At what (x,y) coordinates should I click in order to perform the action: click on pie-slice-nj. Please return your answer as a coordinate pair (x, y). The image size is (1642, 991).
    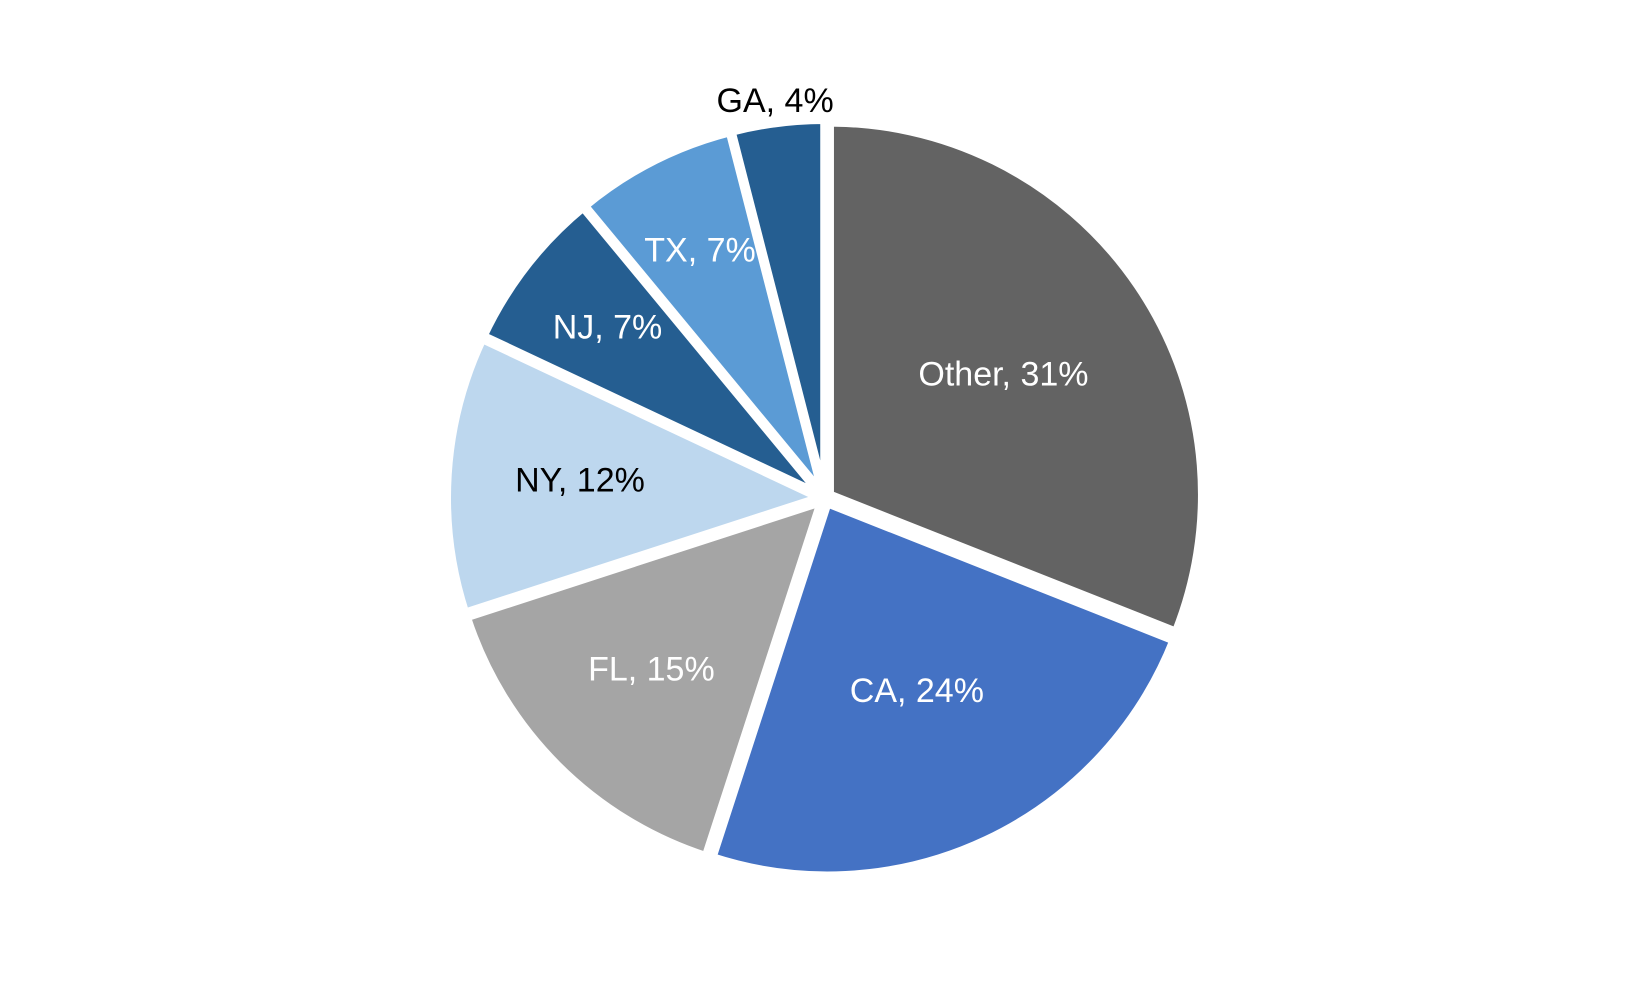
    Looking at the image, I should click on (651, 350).